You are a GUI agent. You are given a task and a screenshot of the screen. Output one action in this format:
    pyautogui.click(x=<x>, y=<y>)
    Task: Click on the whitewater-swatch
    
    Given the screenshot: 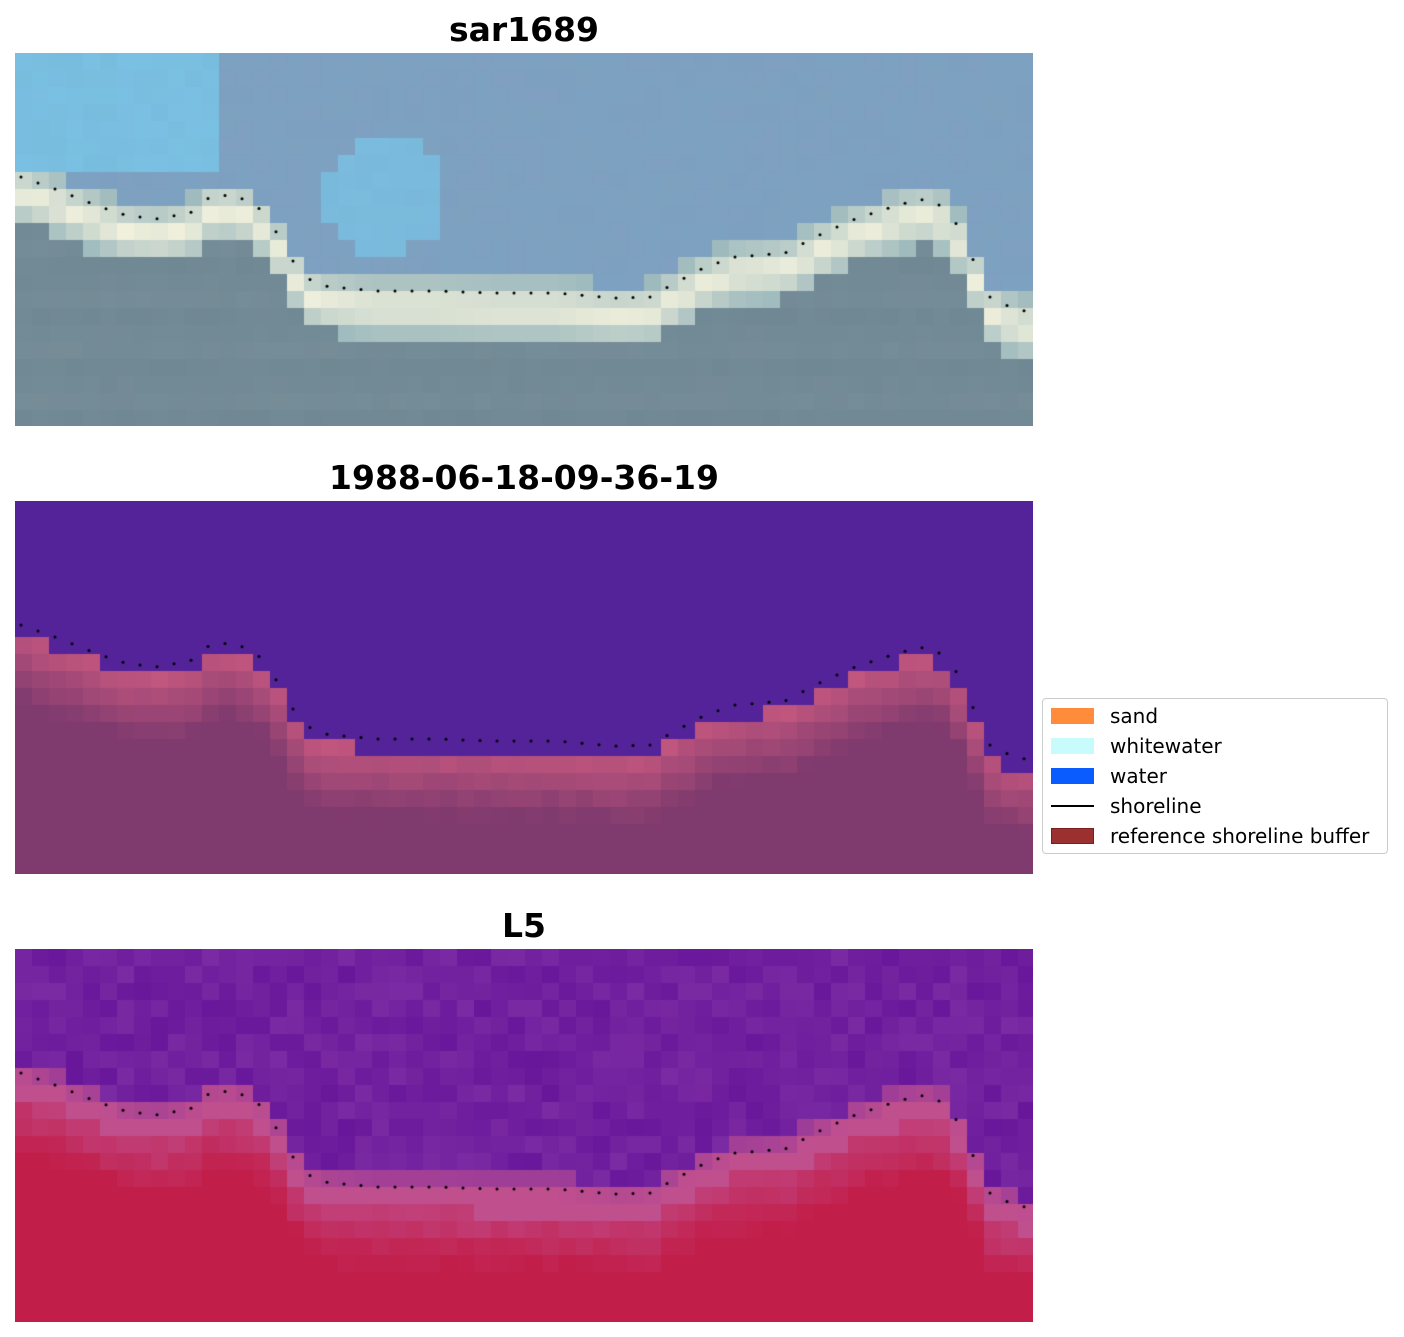 What is the action you would take?
    pyautogui.click(x=1072, y=746)
    